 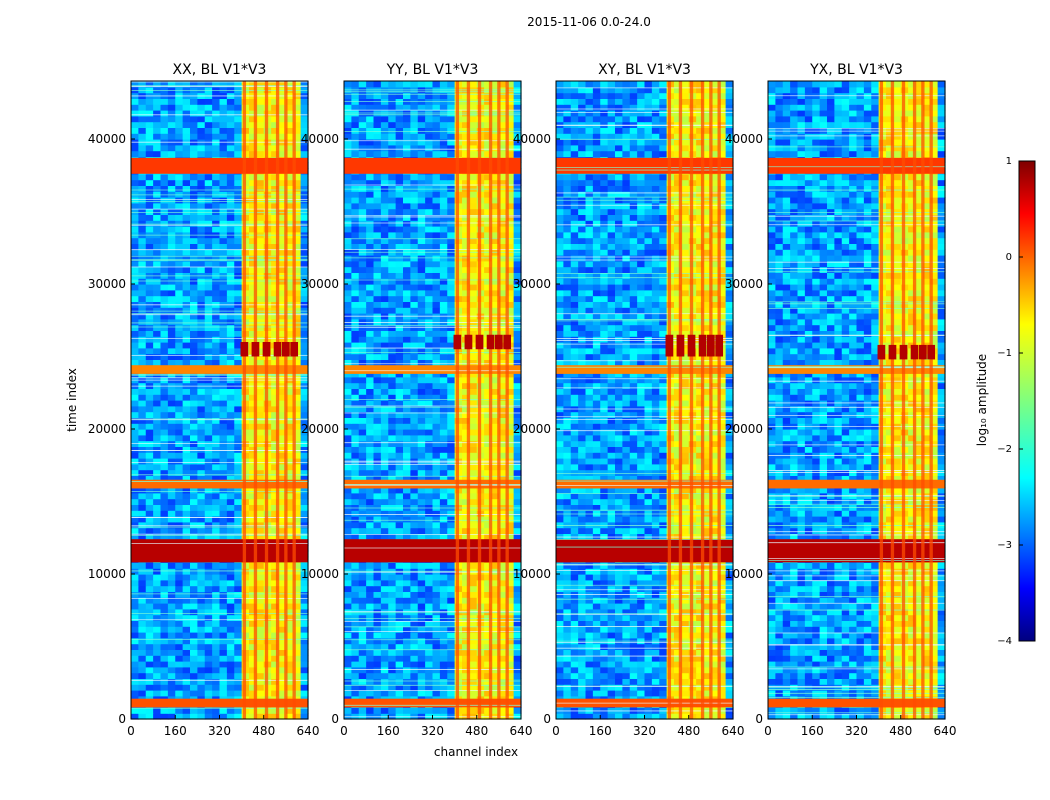 I want to click on y-tick-label: 0, so click(x=122, y=719).